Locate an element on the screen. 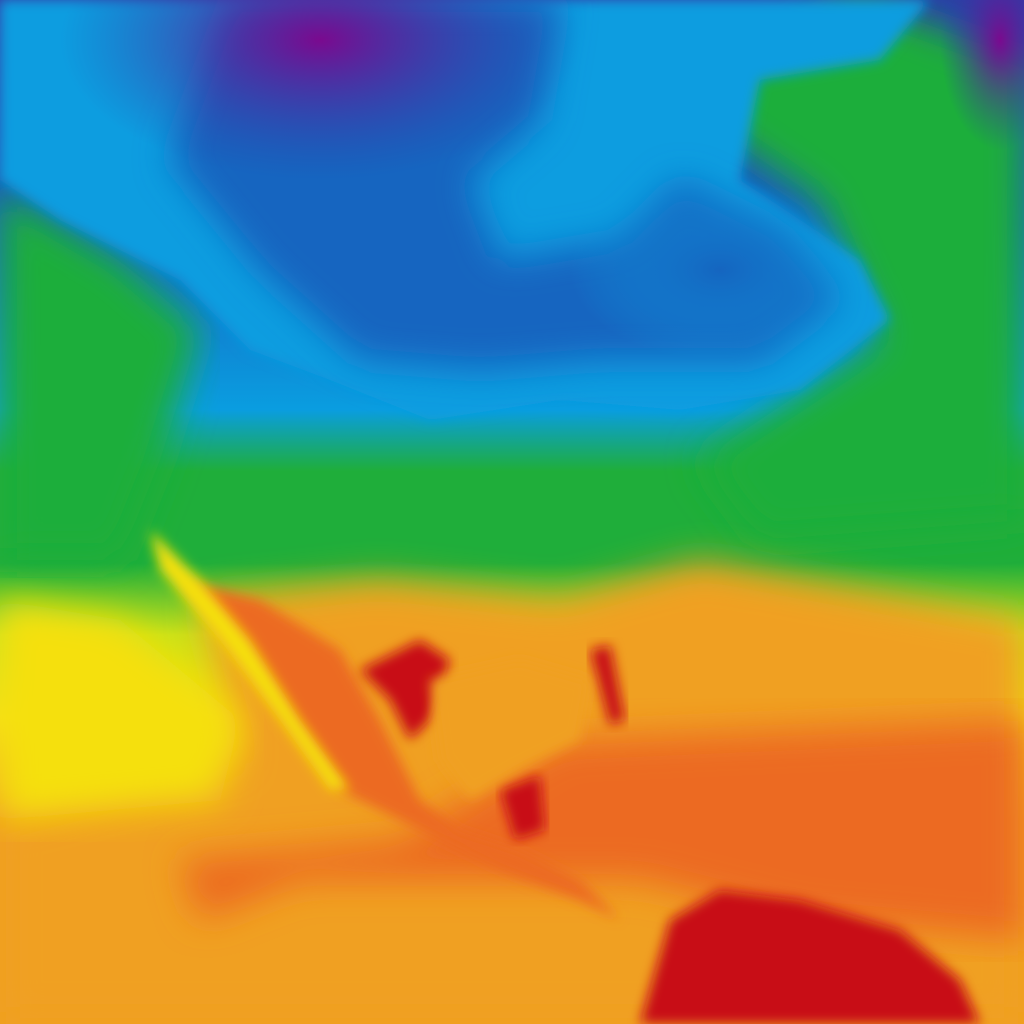 Image resolution: width=1024 pixels, height=1024 pixels. pacific-yellow-band is located at coordinates (120, 710).